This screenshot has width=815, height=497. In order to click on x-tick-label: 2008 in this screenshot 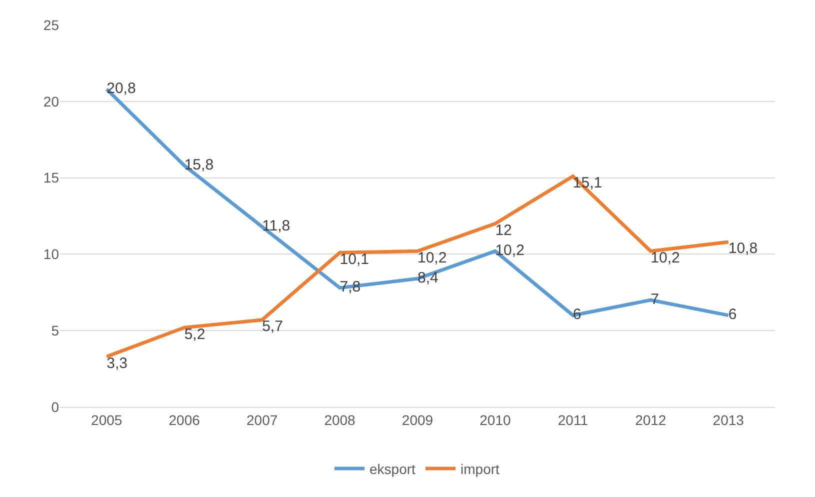, I will do `click(340, 420)`.